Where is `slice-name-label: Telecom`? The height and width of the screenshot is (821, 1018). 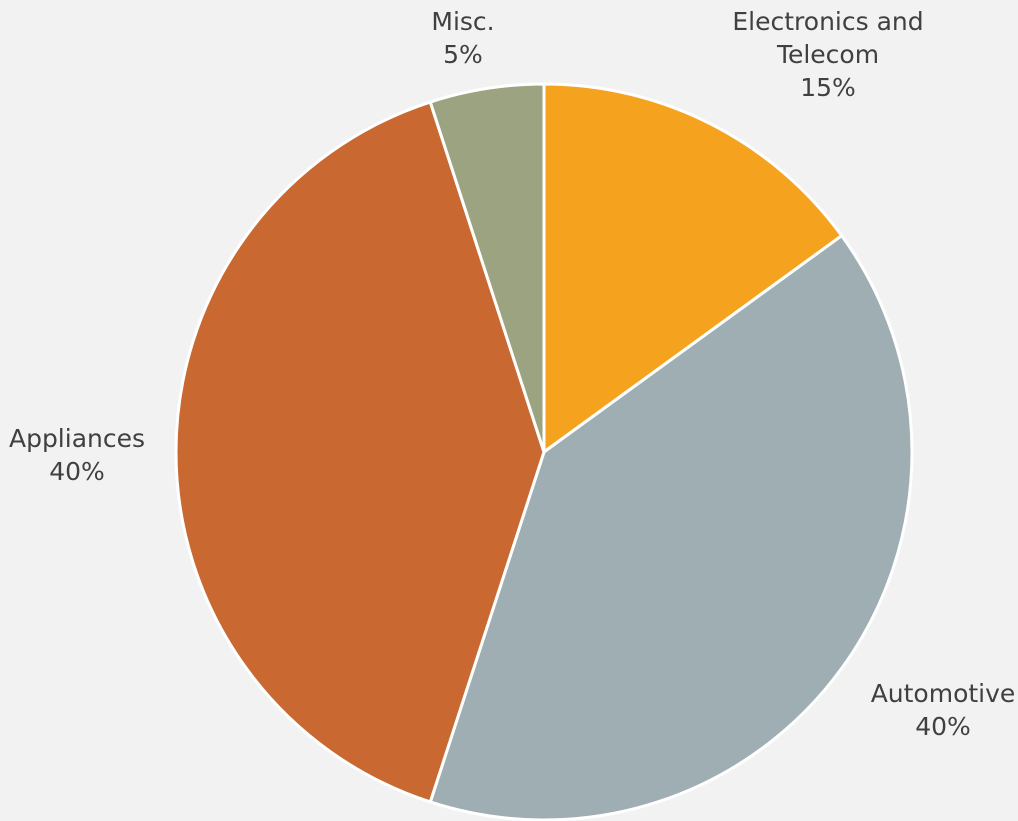 slice-name-label: Telecom is located at coordinates (827, 54).